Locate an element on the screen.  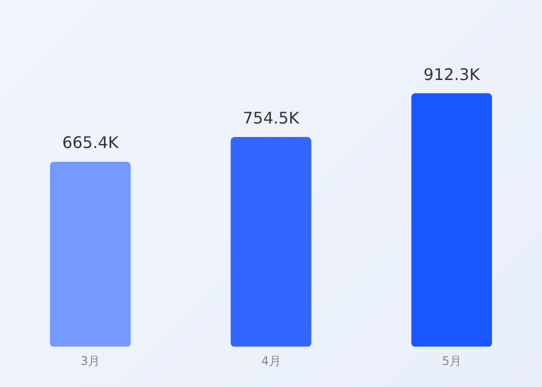
x-tick-label: 3月 is located at coordinates (90, 361).